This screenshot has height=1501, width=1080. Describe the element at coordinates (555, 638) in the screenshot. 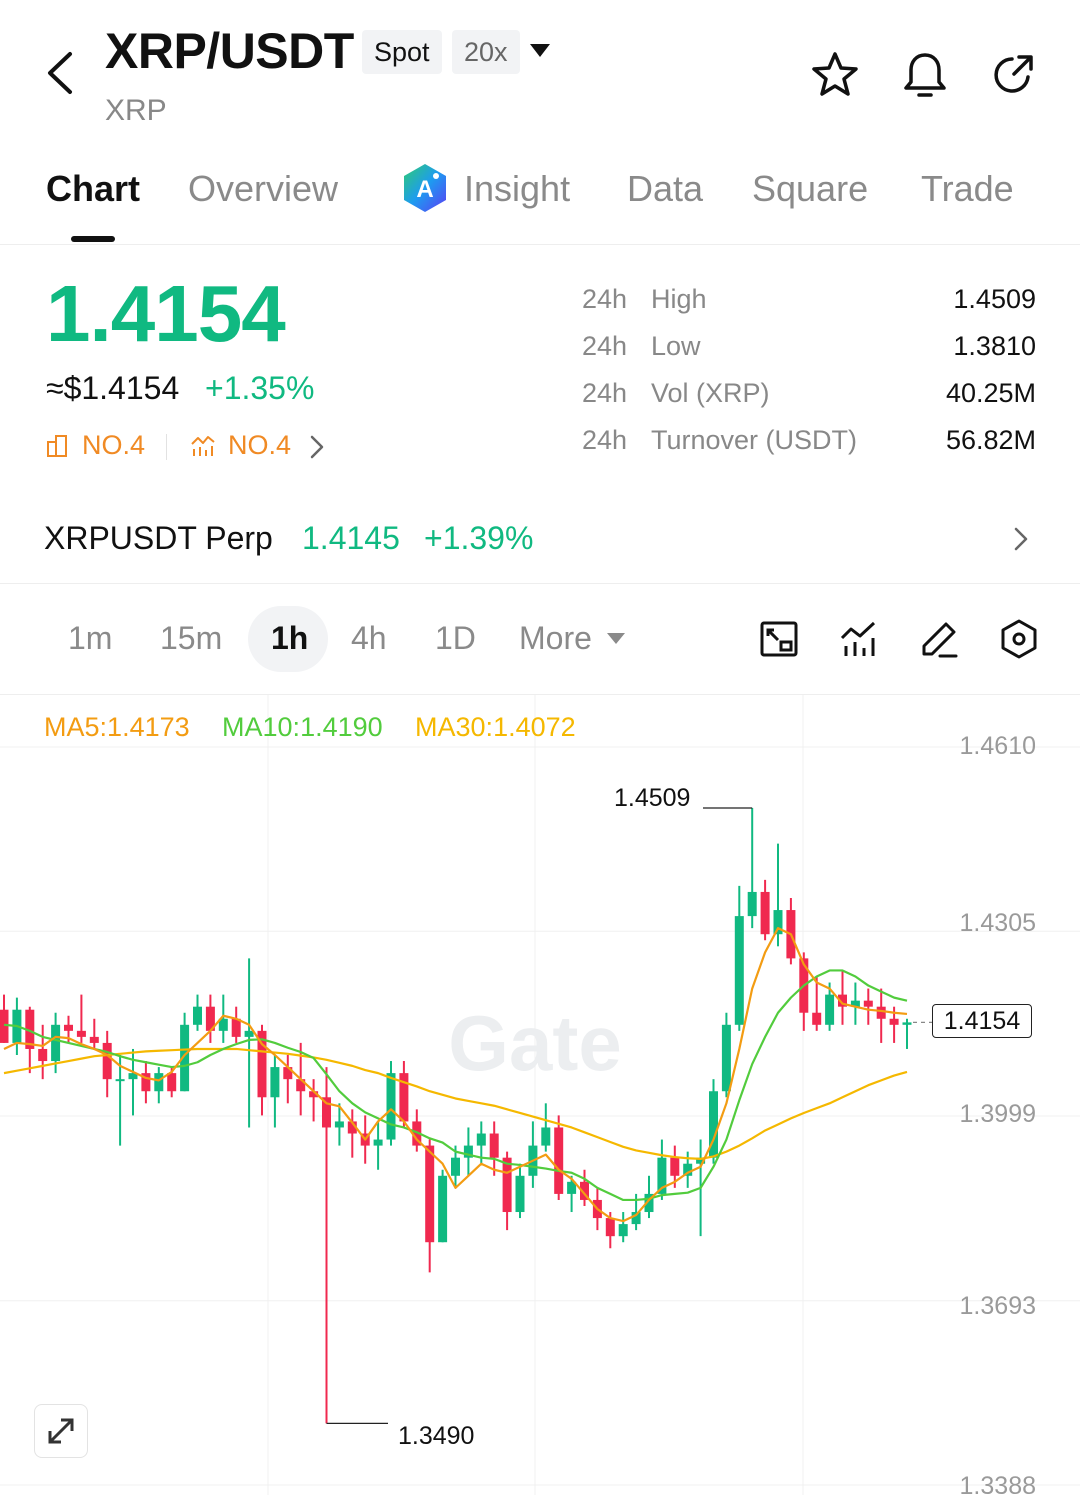

I see `interval-more: More` at that location.